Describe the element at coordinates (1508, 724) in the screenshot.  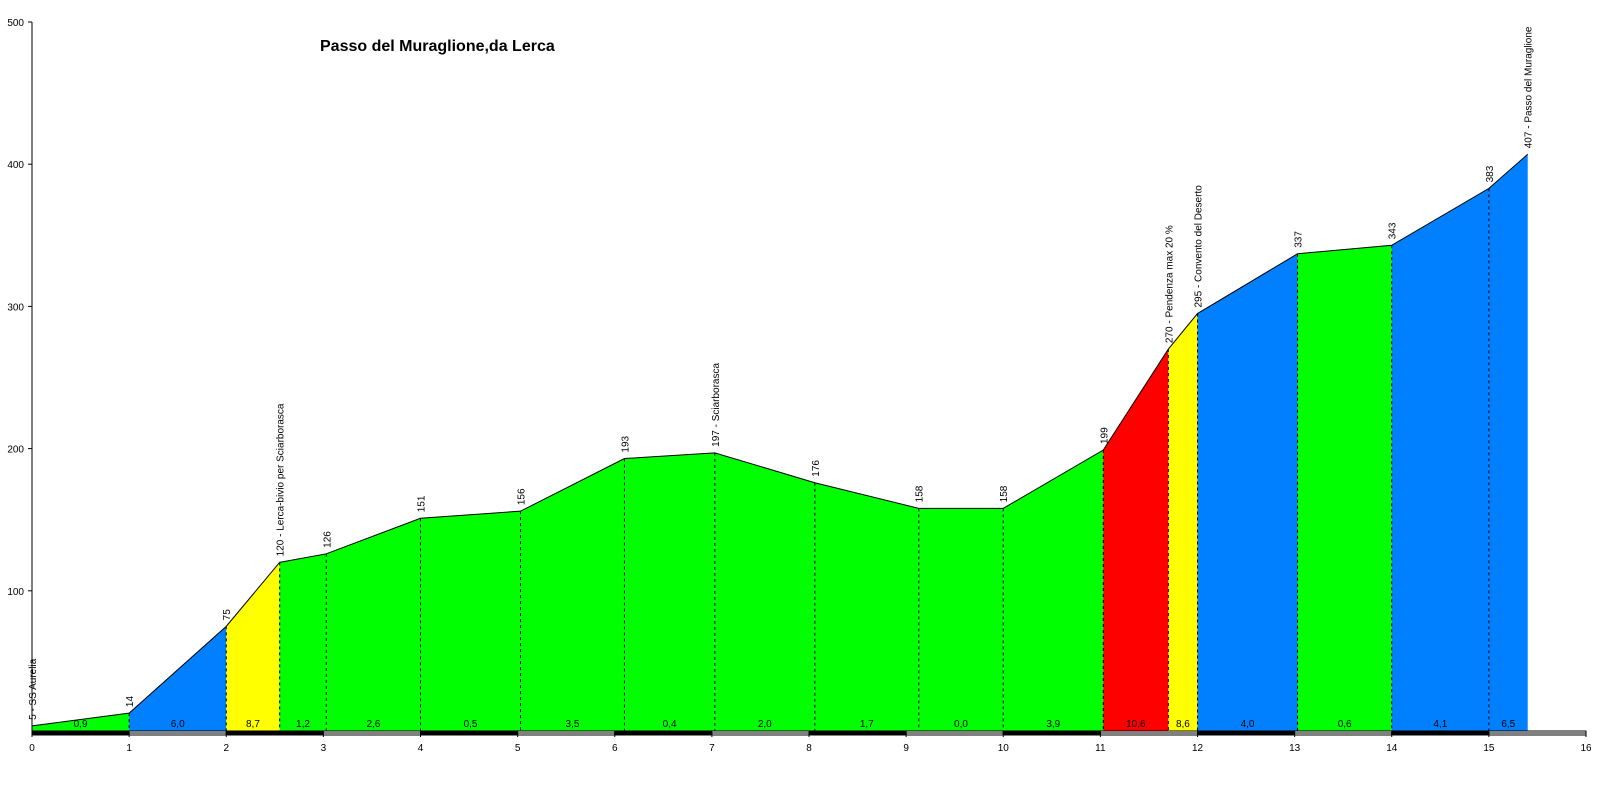
I see `segment-gradient-label: 6,5` at that location.